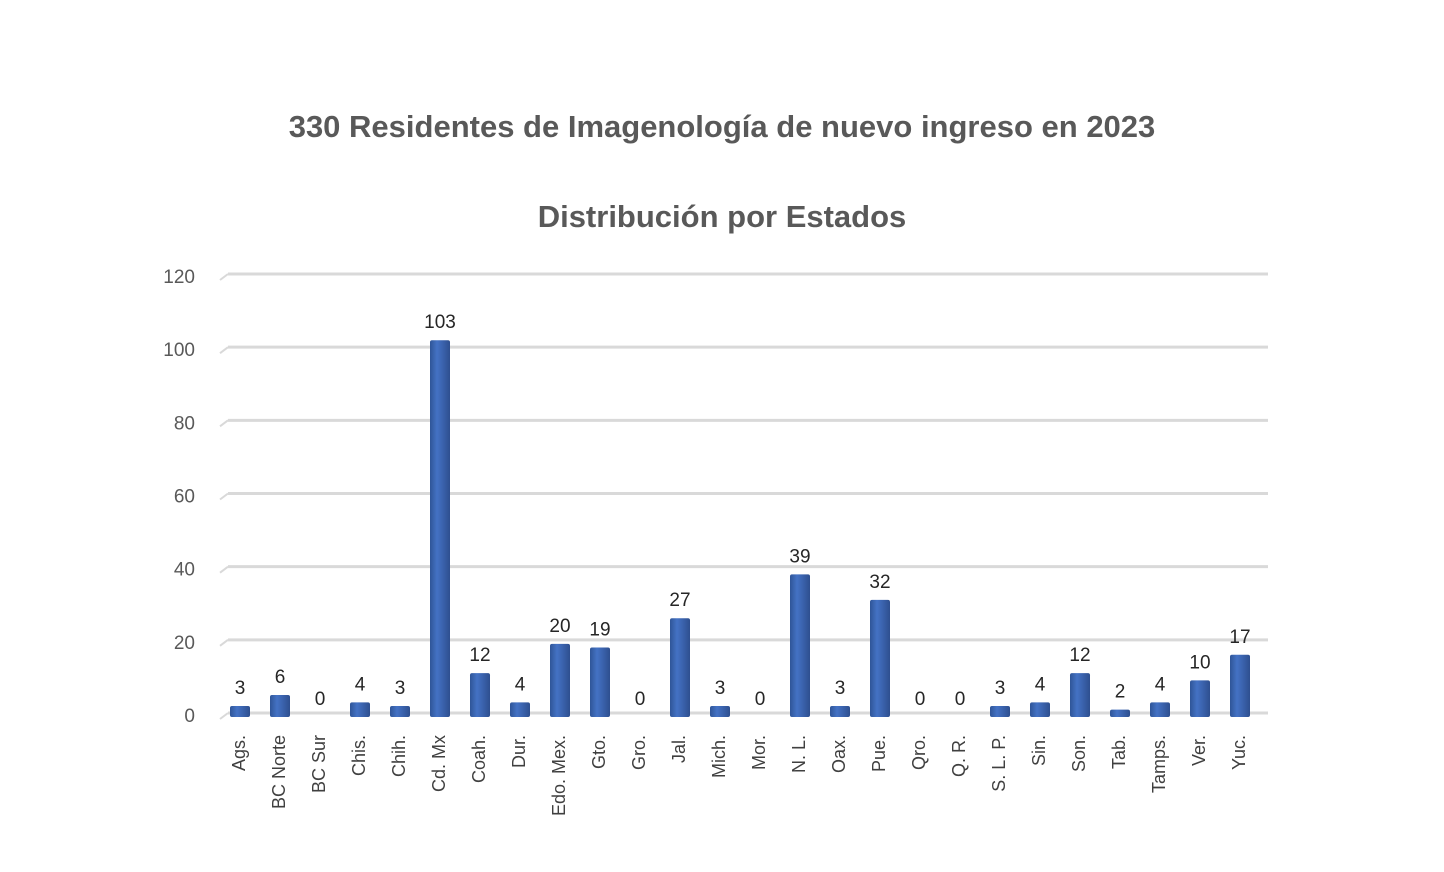  I want to click on y-tick-label: 40, so click(184, 570).